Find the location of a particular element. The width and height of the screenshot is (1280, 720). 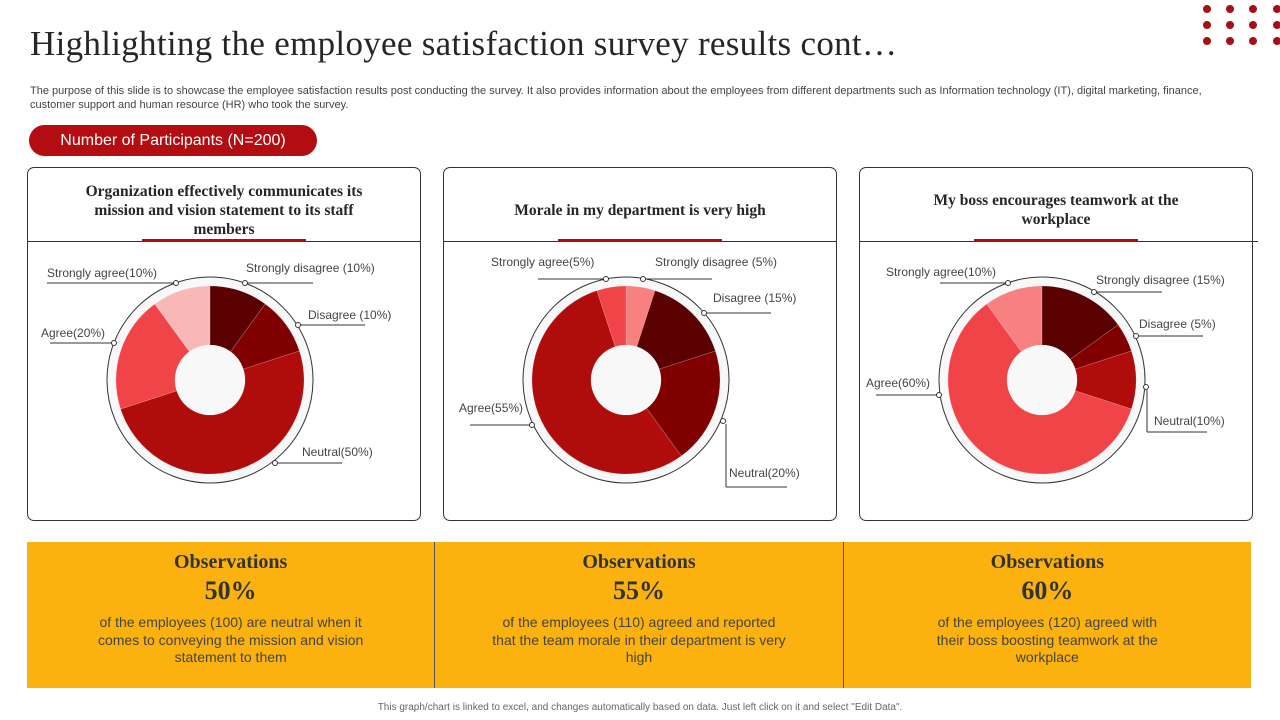

observation-percent: 50% is located at coordinates (230, 590).